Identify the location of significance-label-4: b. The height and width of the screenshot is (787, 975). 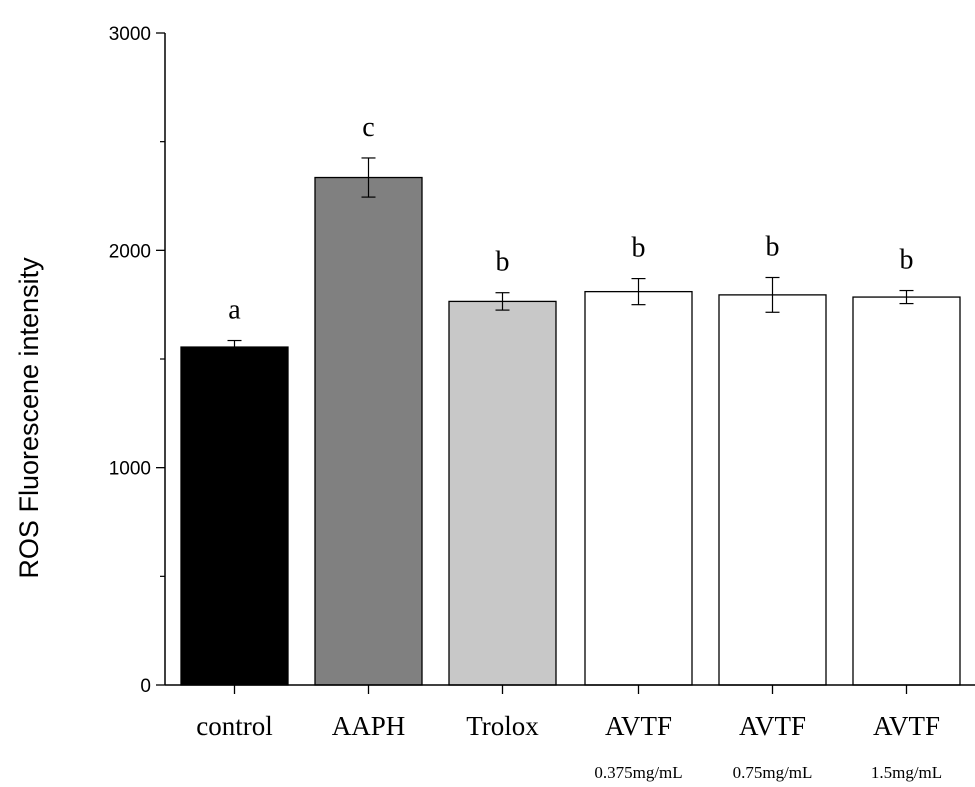
(639, 248).